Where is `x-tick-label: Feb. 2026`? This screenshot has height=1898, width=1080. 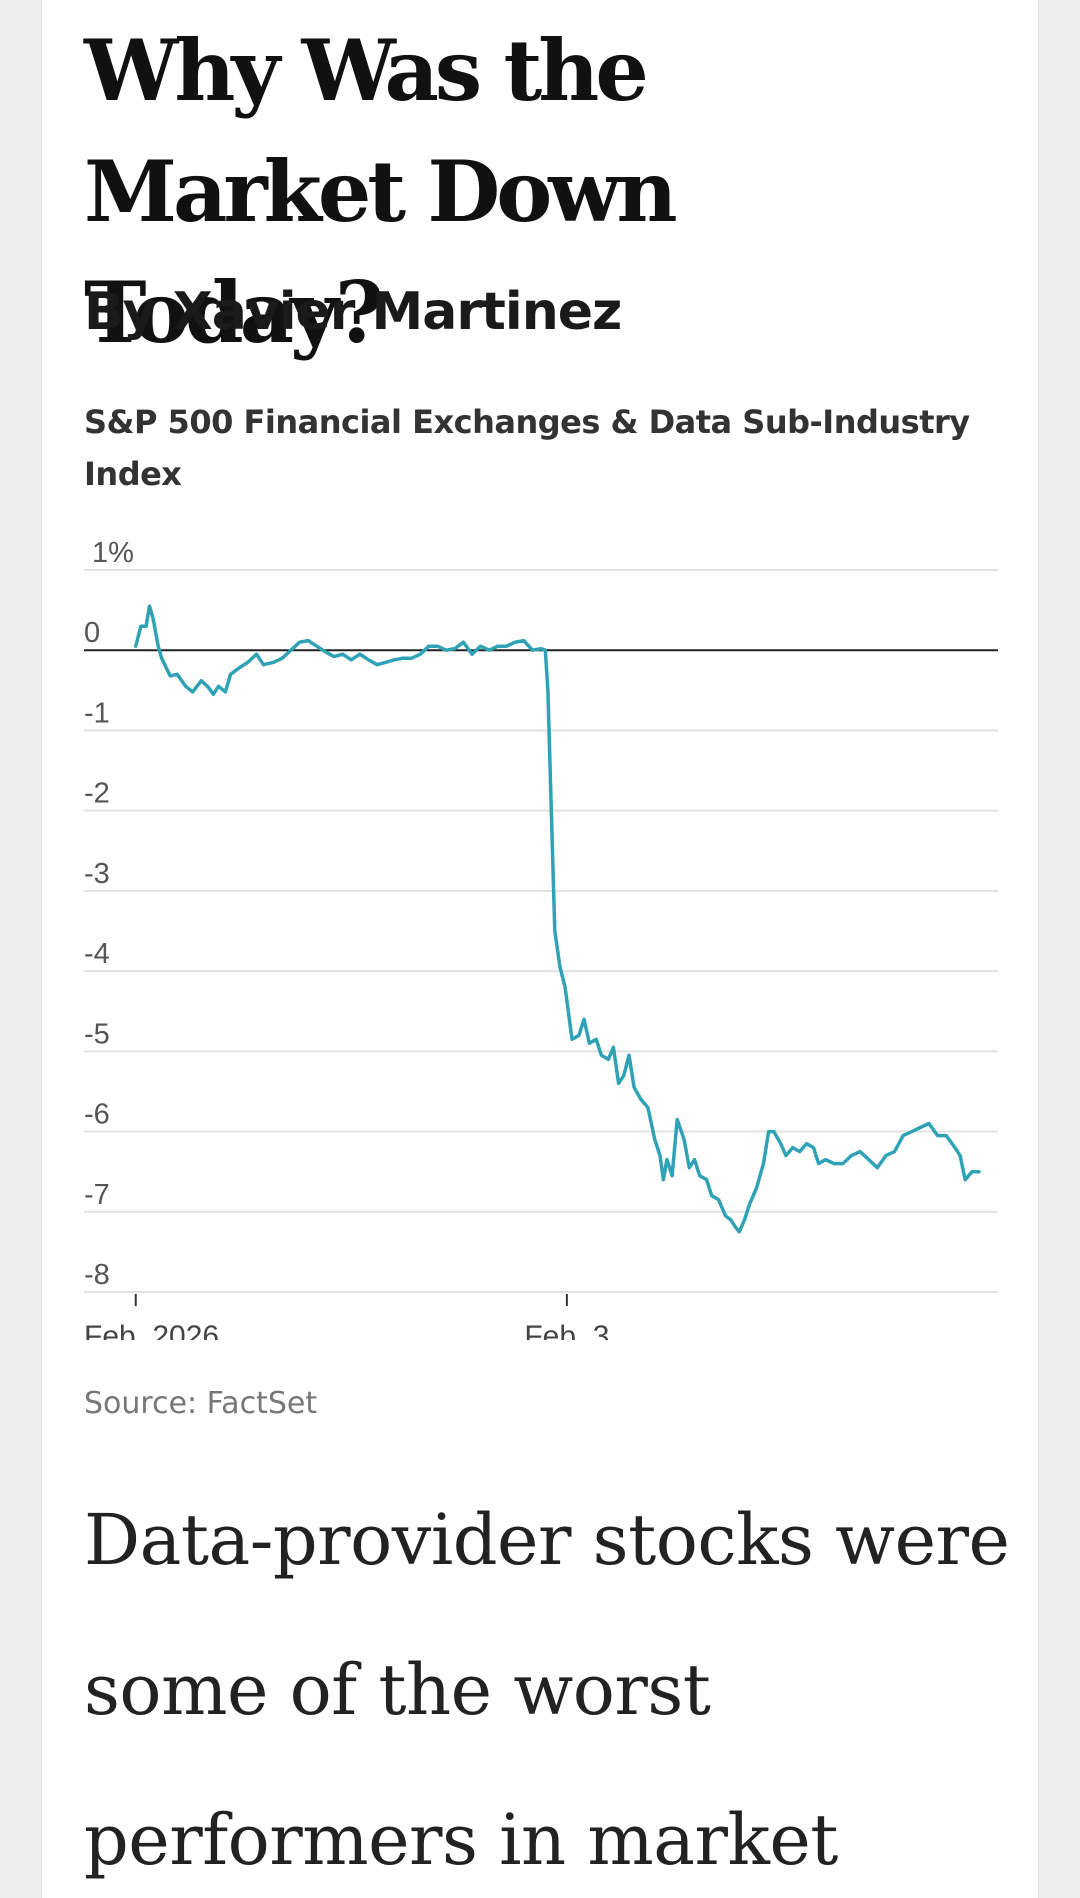 x-tick-label: Feb. 2026 is located at coordinates (151, 1330).